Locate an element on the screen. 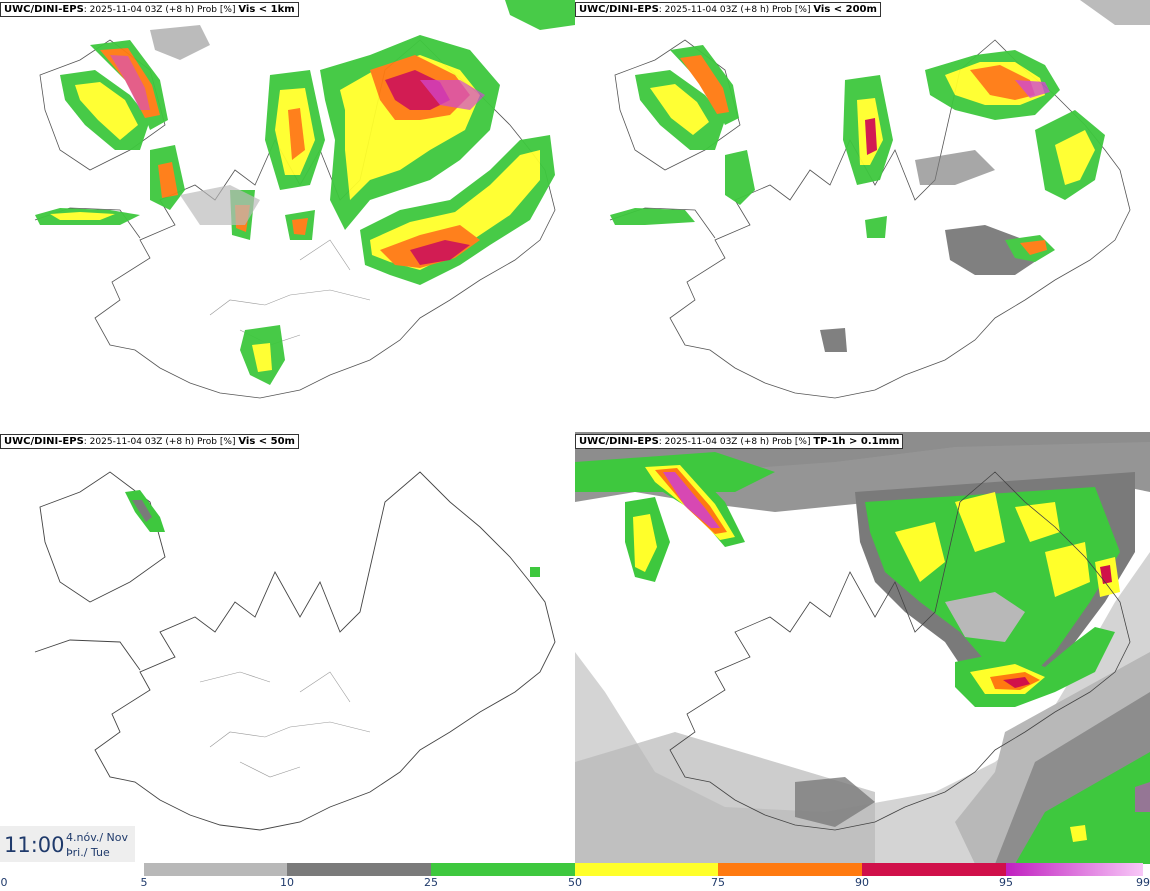 The width and height of the screenshot is (1150, 891). colorbar-tick-label: 10 is located at coordinates (287, 882).